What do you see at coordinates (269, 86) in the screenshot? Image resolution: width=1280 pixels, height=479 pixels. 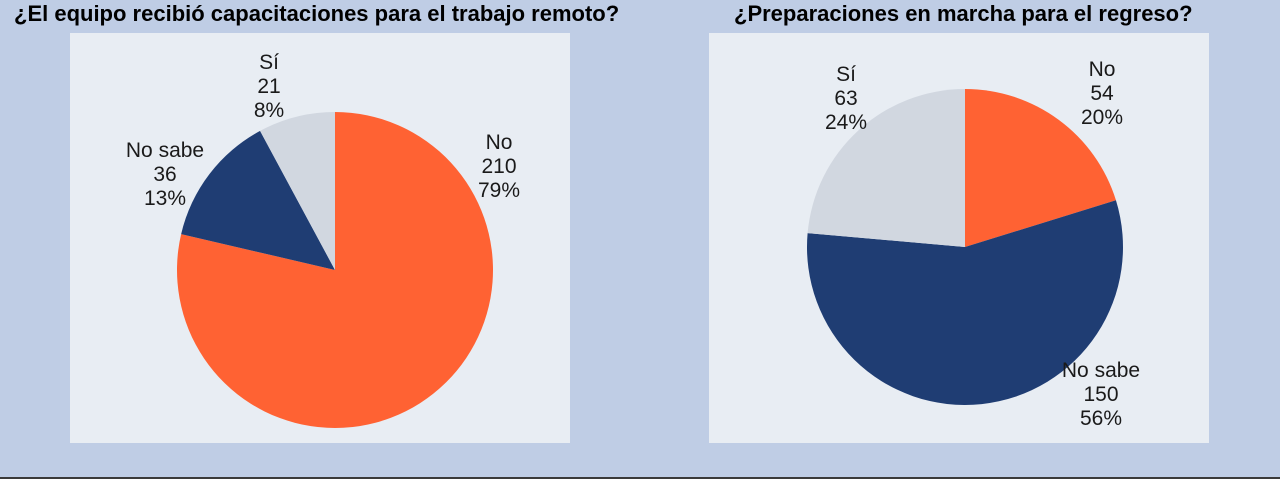 I see `chart-1-label-si: Sí 21 8%` at bounding box center [269, 86].